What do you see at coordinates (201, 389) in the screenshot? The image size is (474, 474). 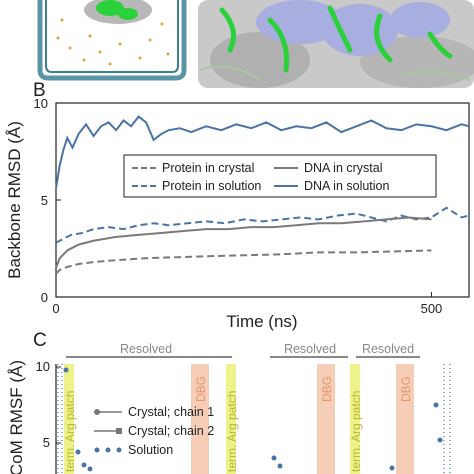 I see `orange-band-label-1: DBG` at bounding box center [201, 389].